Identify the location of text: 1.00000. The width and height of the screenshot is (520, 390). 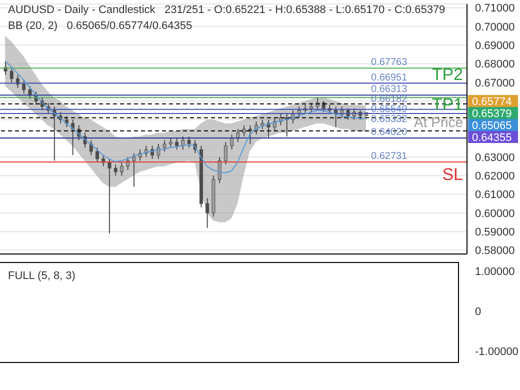
(495, 272).